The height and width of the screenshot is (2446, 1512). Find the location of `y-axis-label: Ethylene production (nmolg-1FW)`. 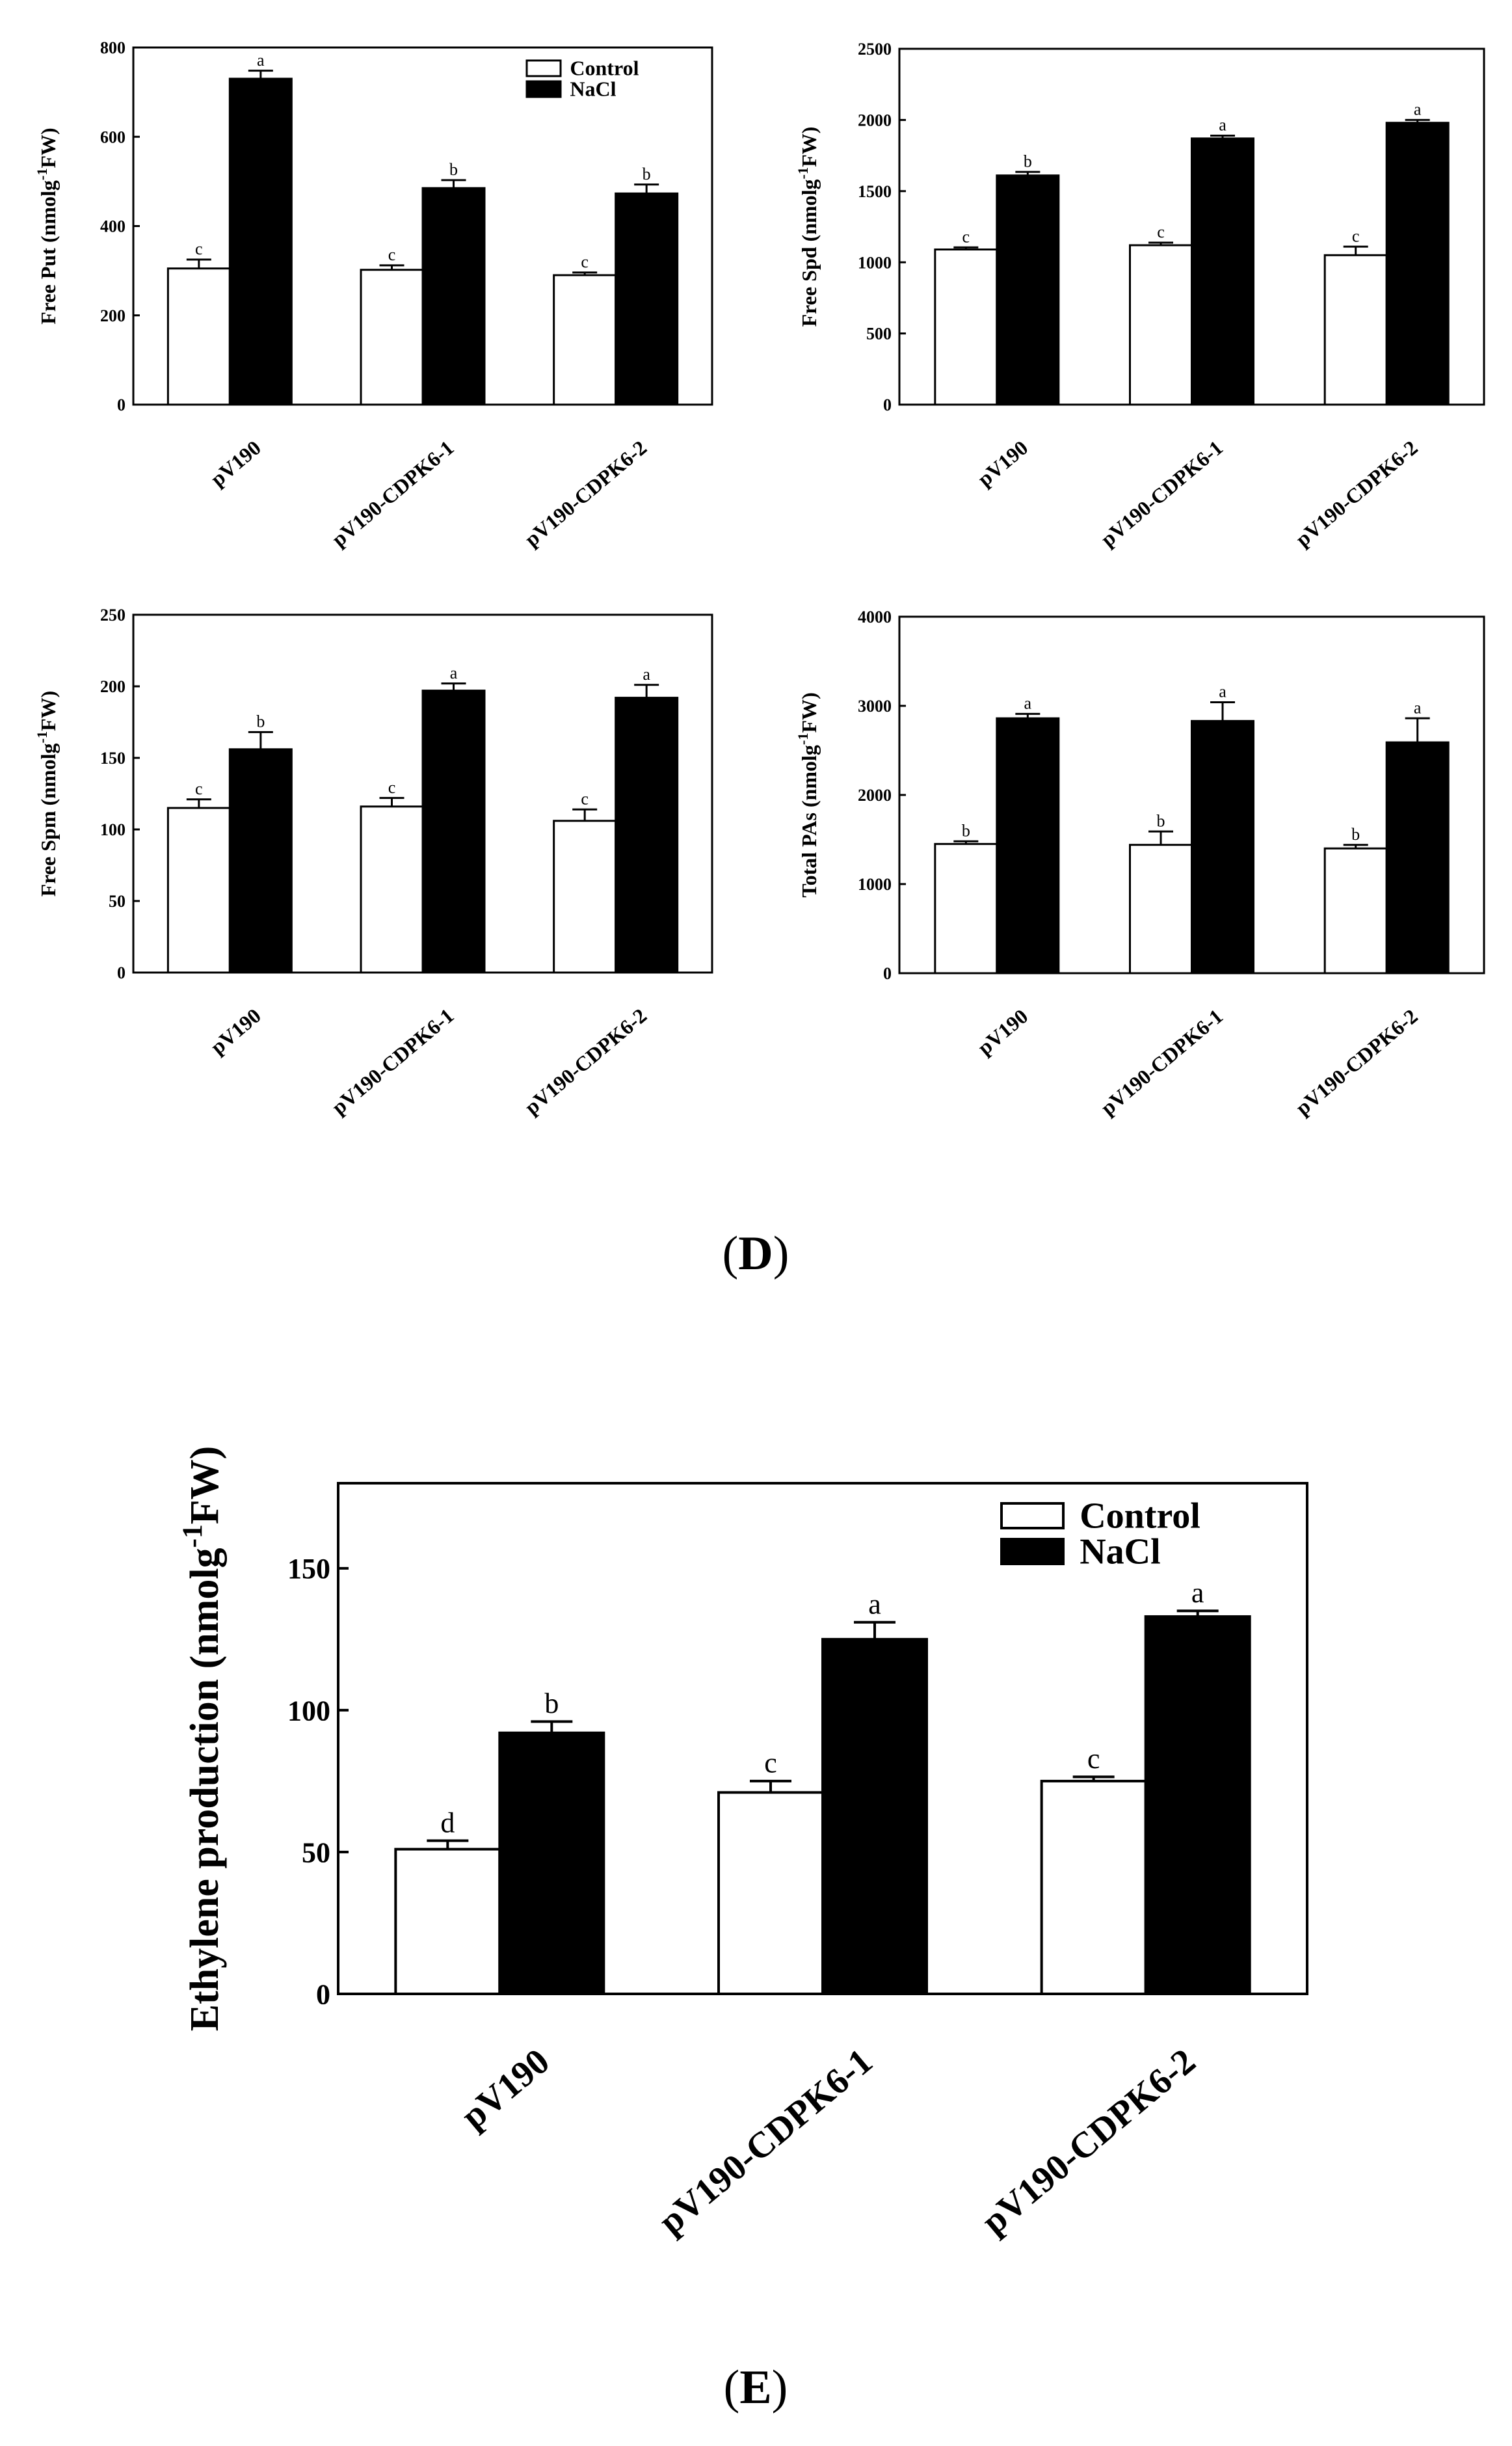

y-axis-label: Ethylene production (nmolg-1FW) is located at coordinates (202, 1739).